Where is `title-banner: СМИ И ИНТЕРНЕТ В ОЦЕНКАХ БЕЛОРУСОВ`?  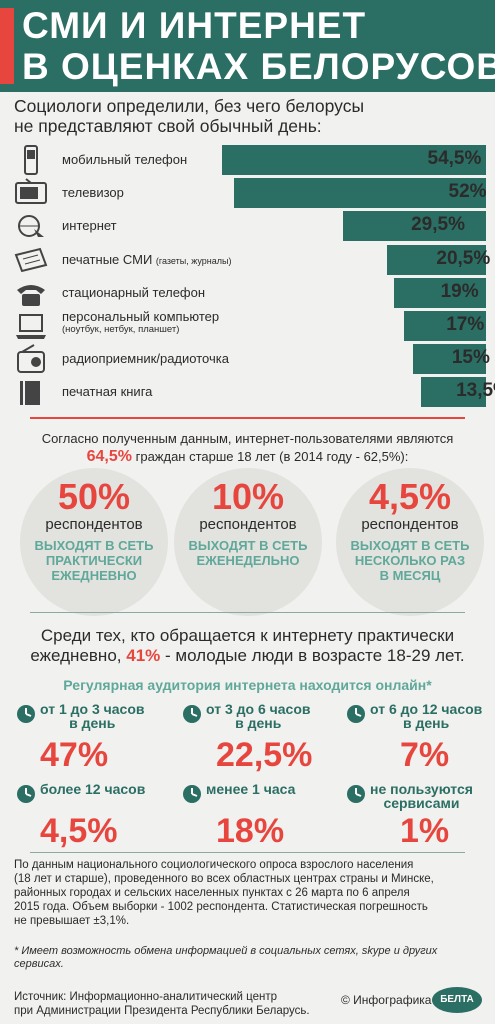
title-banner: СМИ И ИНТЕРНЕТ В ОЦЕНКАХ БЕЛОРУСОВ is located at coordinates (247, 46).